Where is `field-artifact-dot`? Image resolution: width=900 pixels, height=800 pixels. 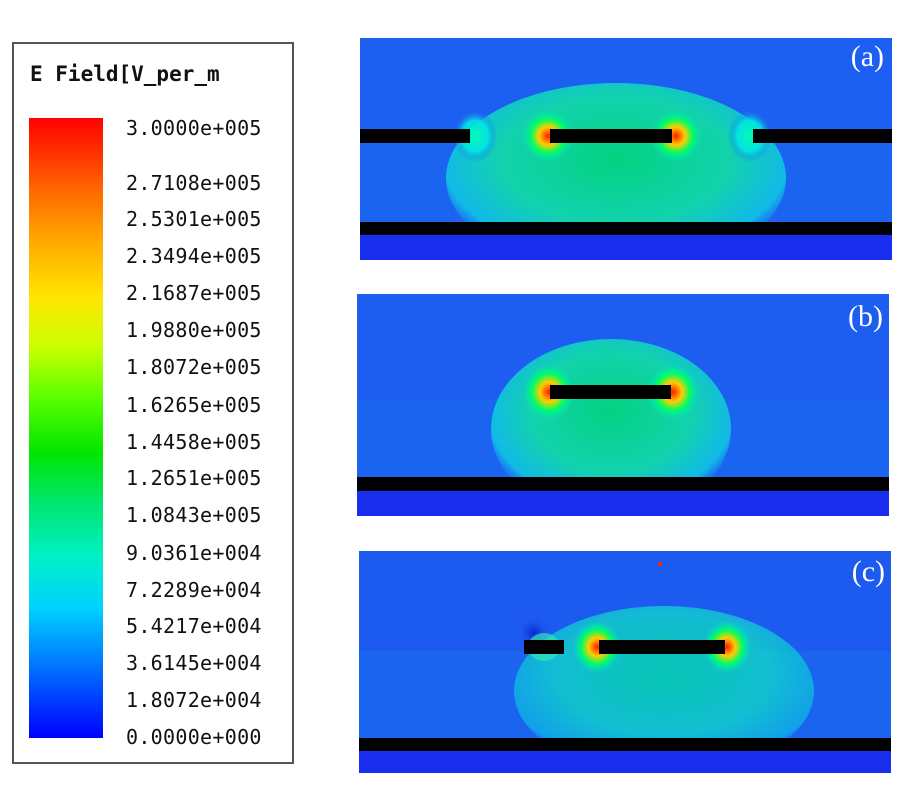 field-artifact-dot is located at coordinates (660, 564).